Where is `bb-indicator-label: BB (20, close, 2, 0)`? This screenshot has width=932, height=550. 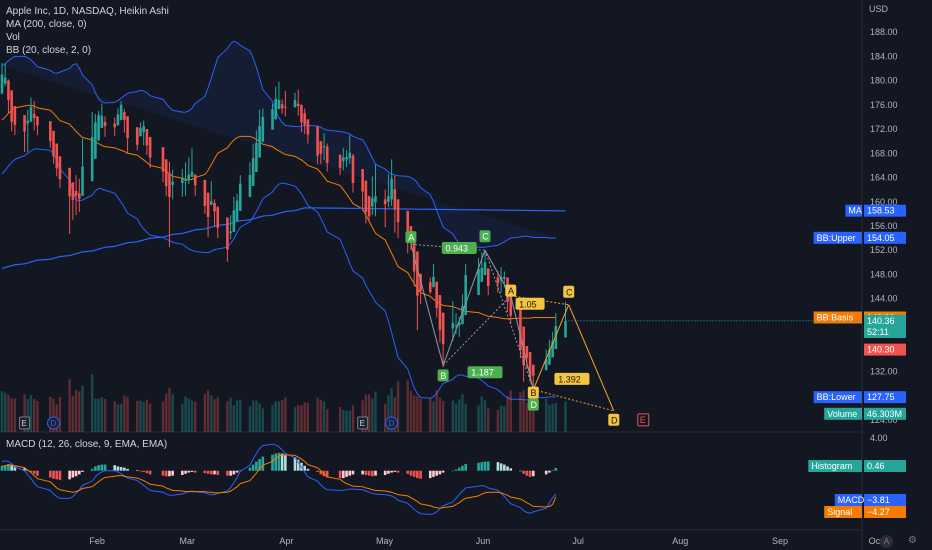 bb-indicator-label: BB (20, close, 2, 0) is located at coordinates (49, 50).